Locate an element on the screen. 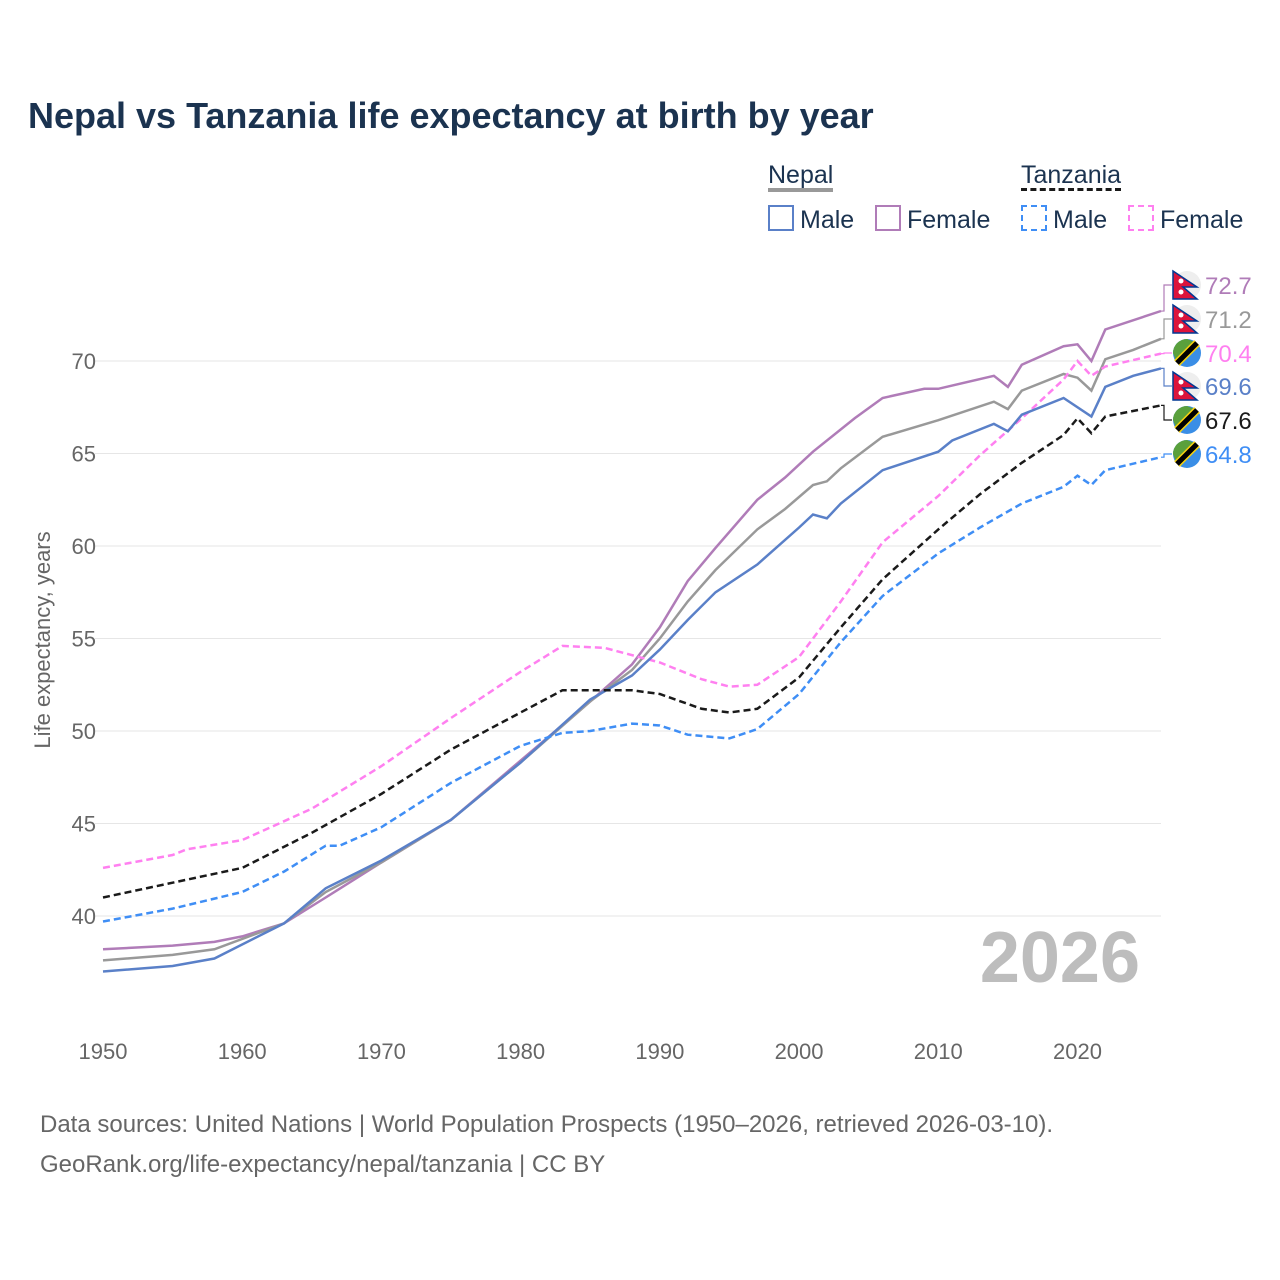  end-value-label: 70.4 is located at coordinates (1228, 354).